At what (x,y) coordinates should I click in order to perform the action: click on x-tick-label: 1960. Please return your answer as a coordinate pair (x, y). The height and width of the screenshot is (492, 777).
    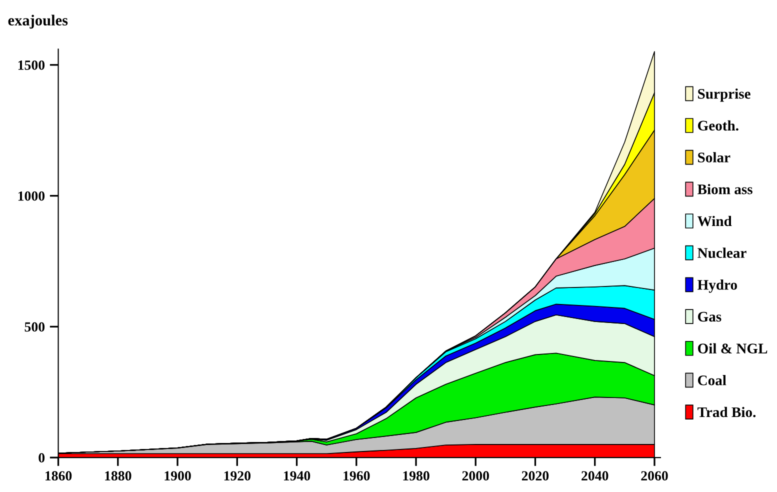
    Looking at the image, I should click on (357, 476).